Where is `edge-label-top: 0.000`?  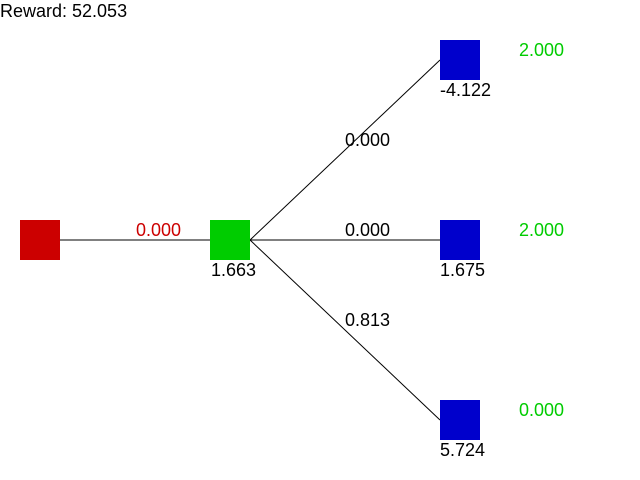
edge-label-top: 0.000 is located at coordinates (367, 140).